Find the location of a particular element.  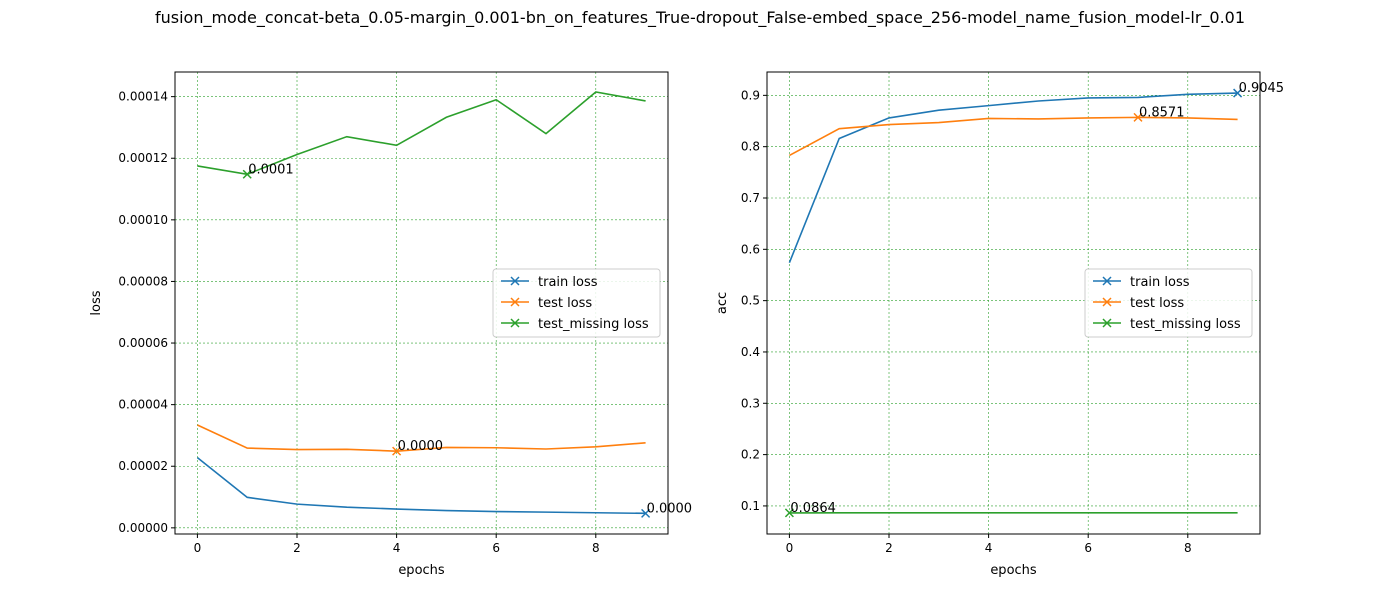

y-tick-label-8: 0.9 is located at coordinates (750, 95).